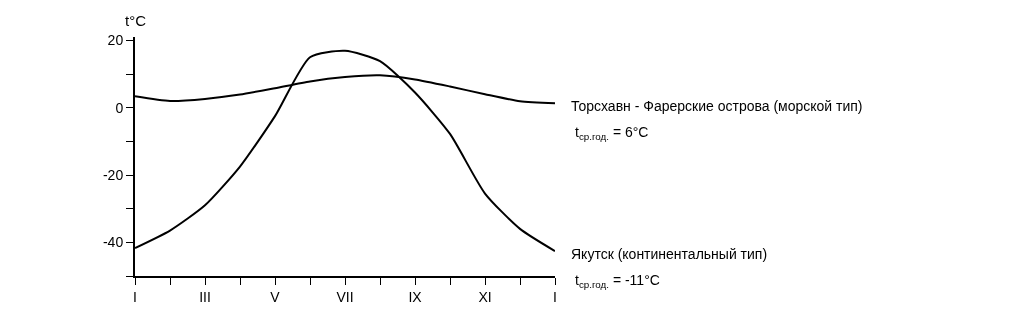 The image size is (1020, 333). I want to click on x-tick-label: III, so click(205, 296).